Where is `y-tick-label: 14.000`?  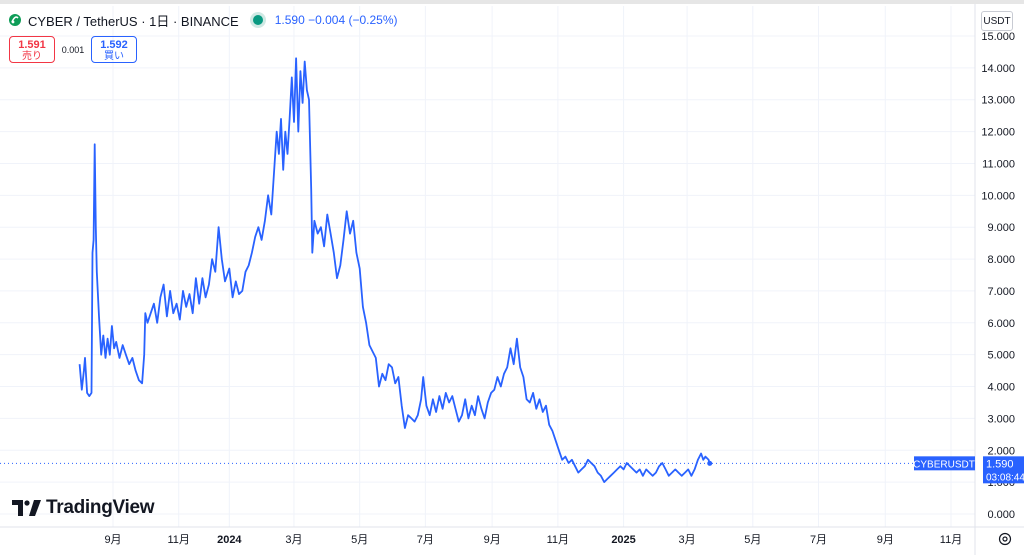 y-tick-label: 14.000 is located at coordinates (998, 69).